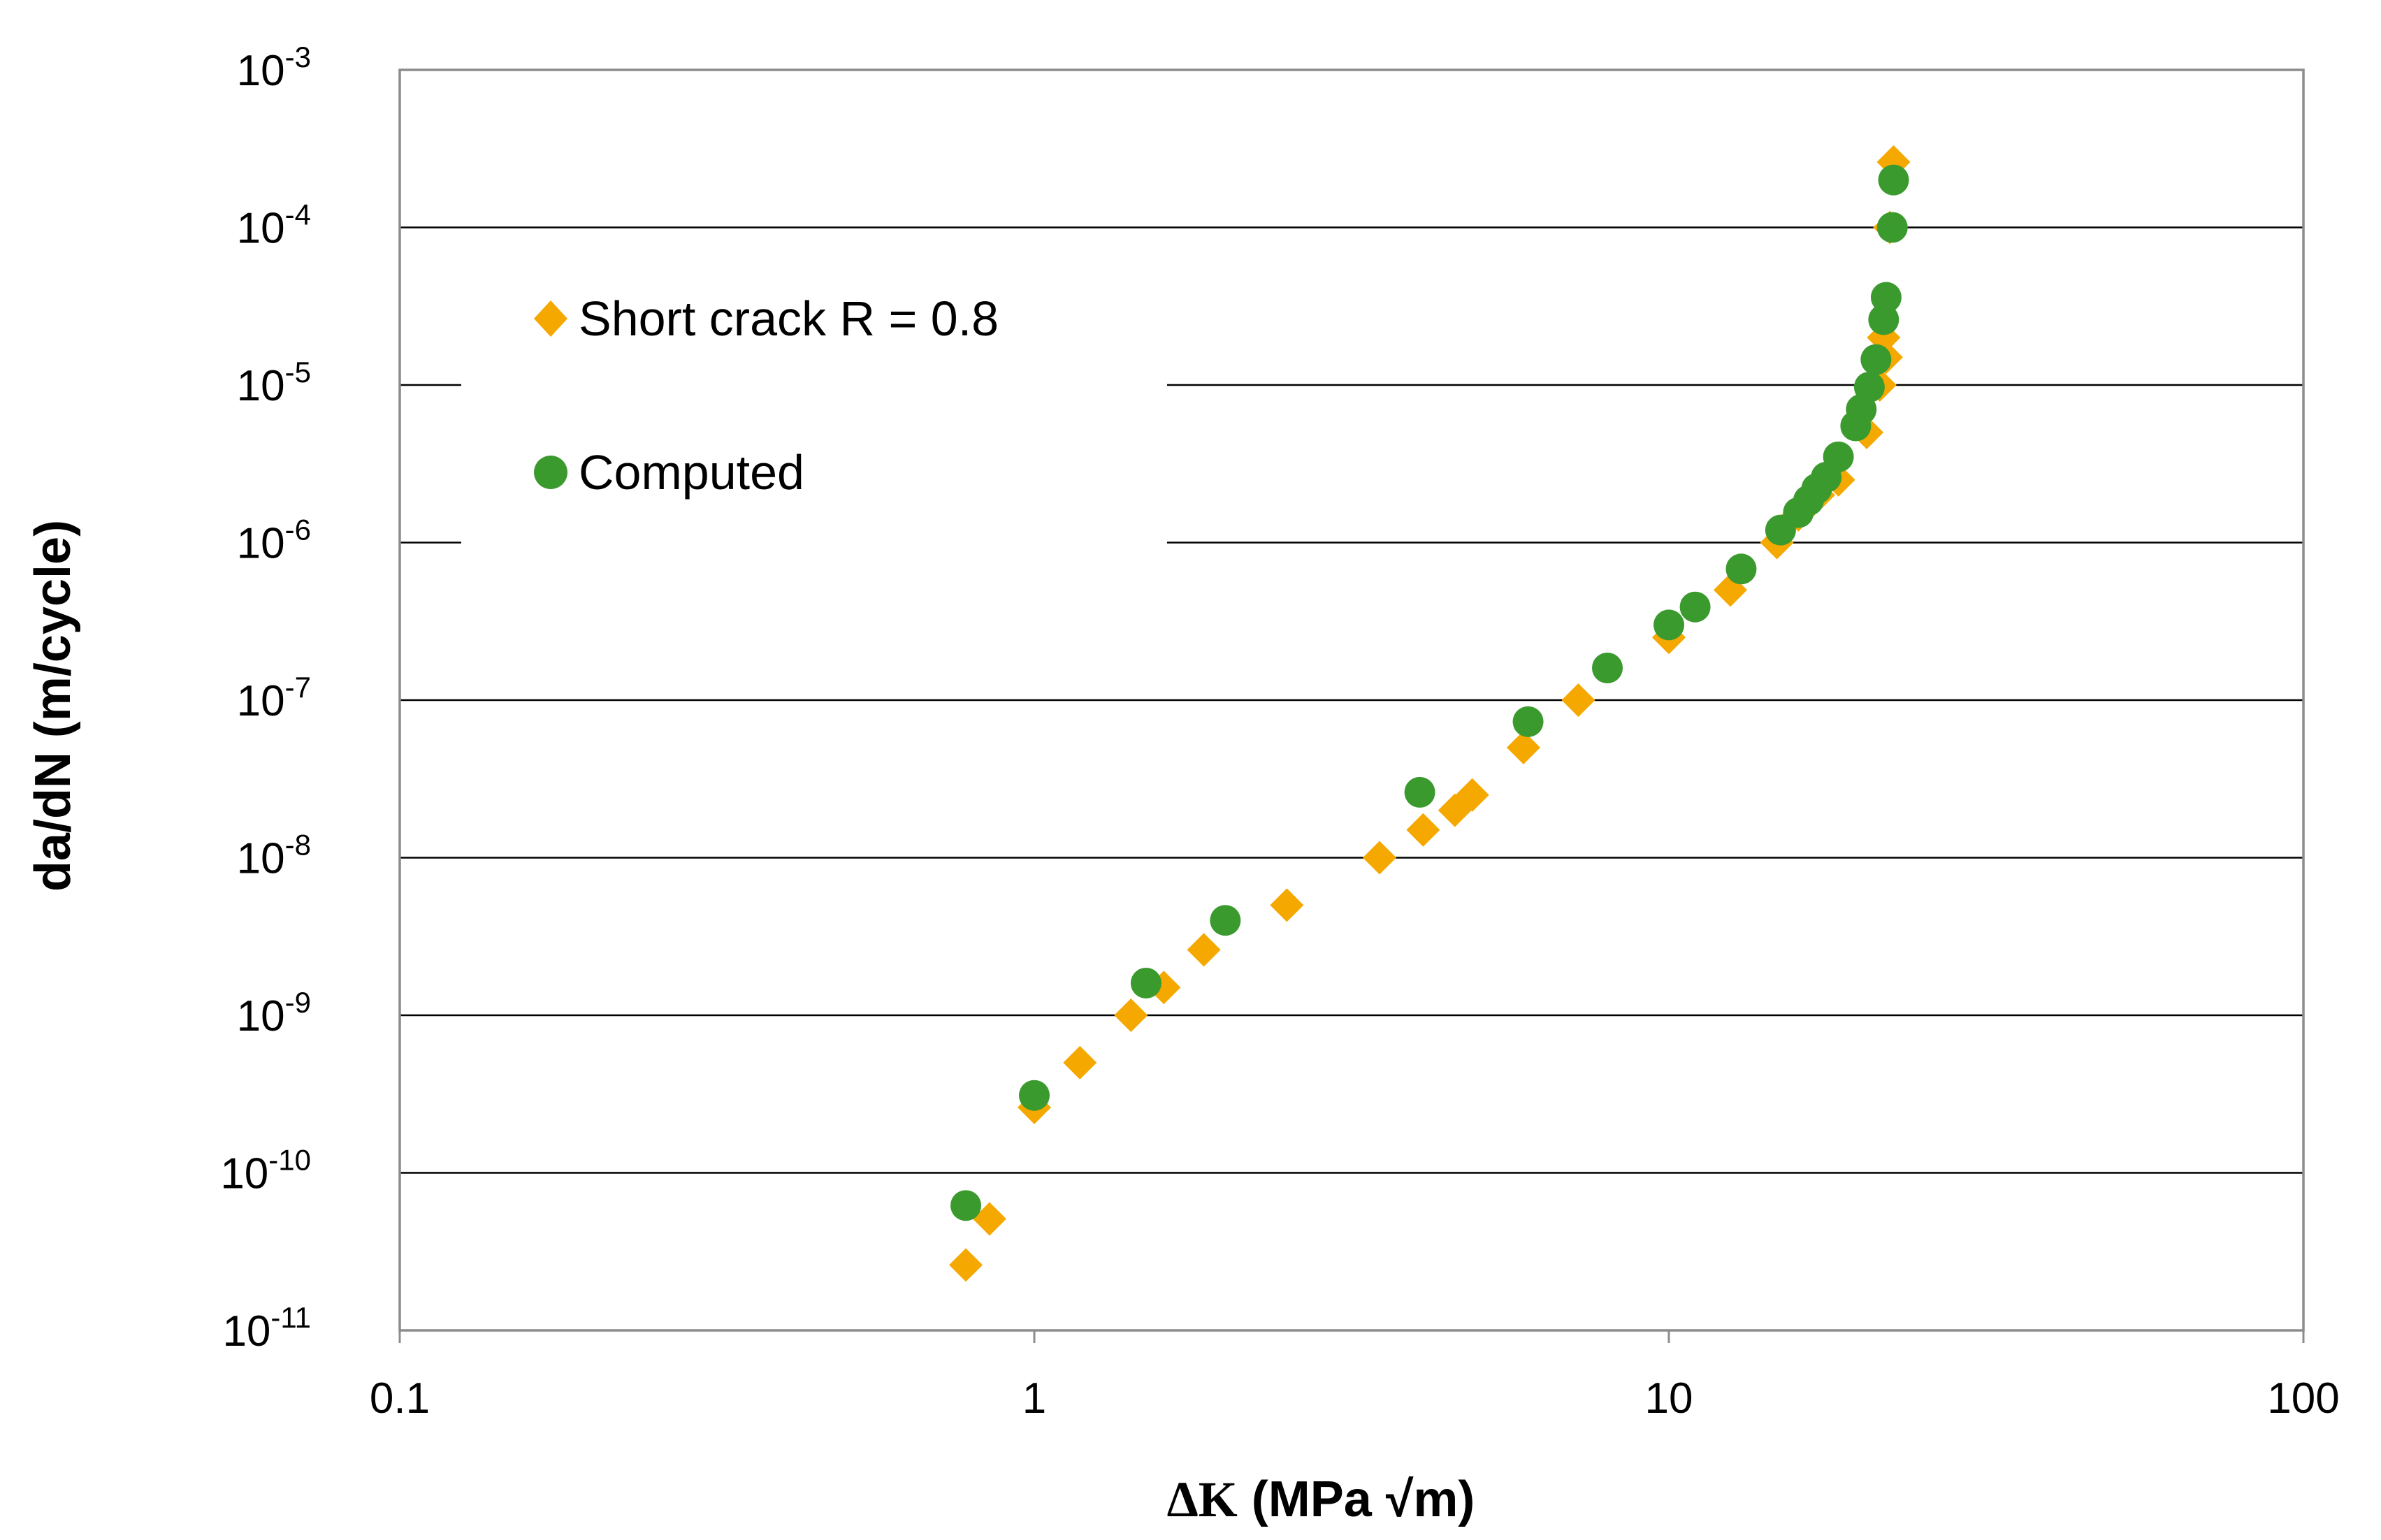  What do you see at coordinates (550, 318) in the screenshot?
I see `legend-marker-diamond` at bounding box center [550, 318].